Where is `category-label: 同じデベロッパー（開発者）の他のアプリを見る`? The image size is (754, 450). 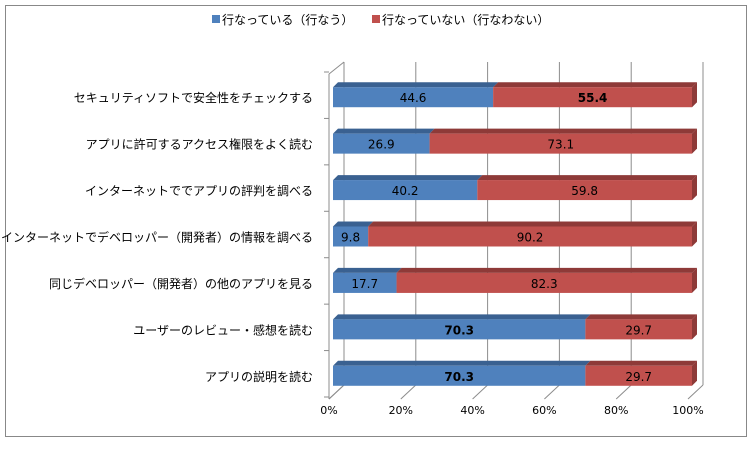 category-label: 同じデベロッパー（開発者）の他のアプリを見る is located at coordinates (181, 283).